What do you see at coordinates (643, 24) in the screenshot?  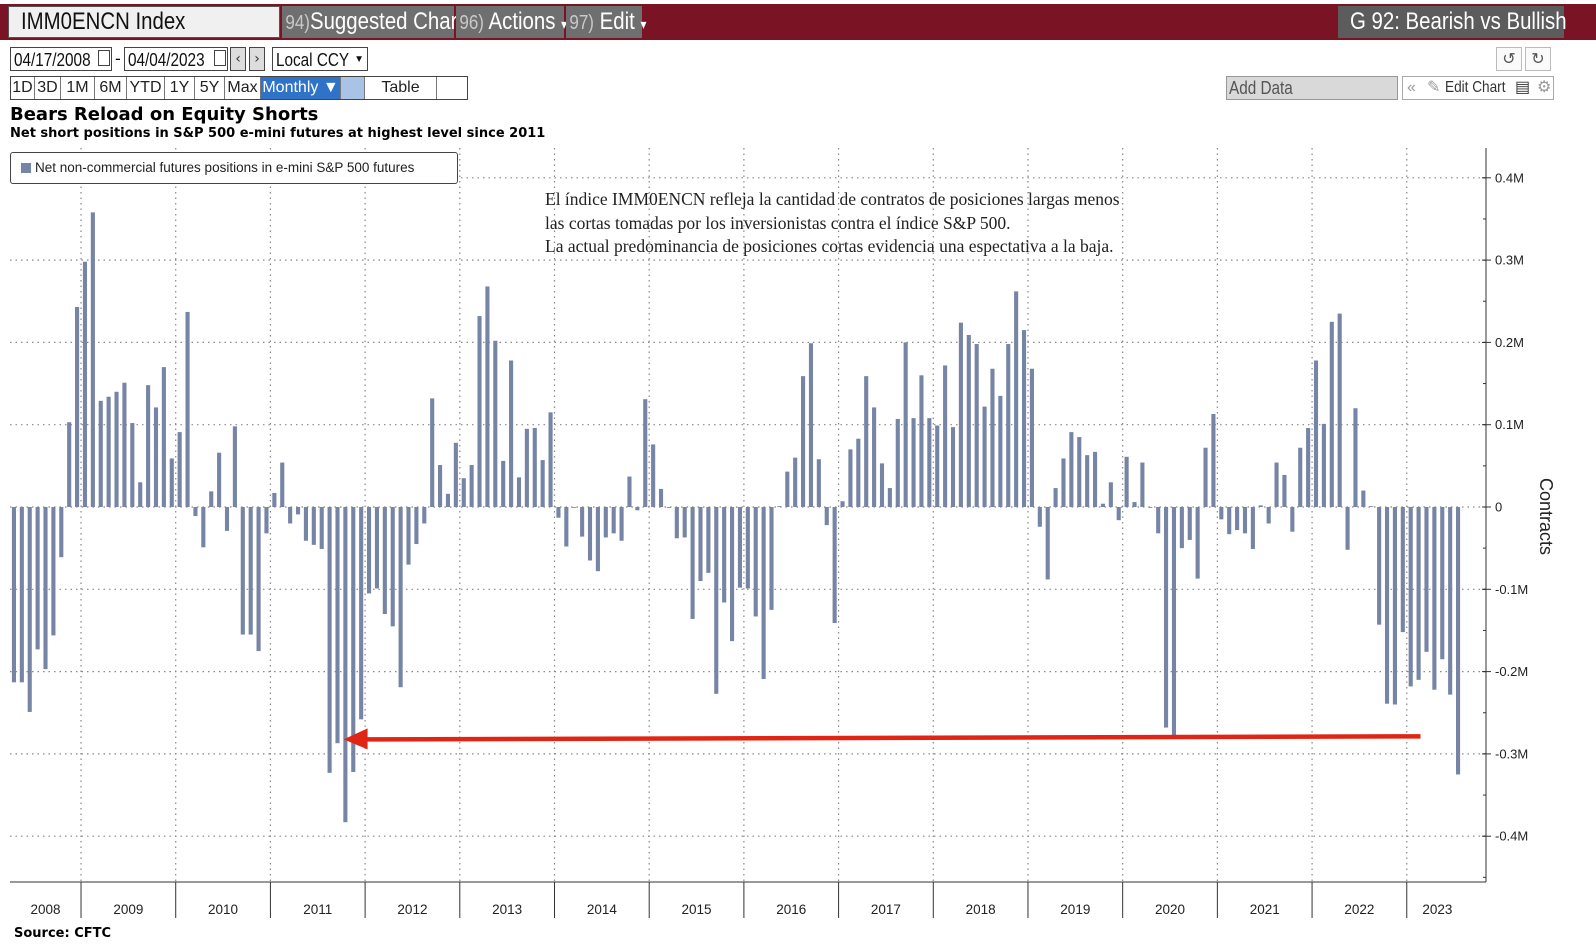 I see `chevron-down-icon: ▾` at bounding box center [643, 24].